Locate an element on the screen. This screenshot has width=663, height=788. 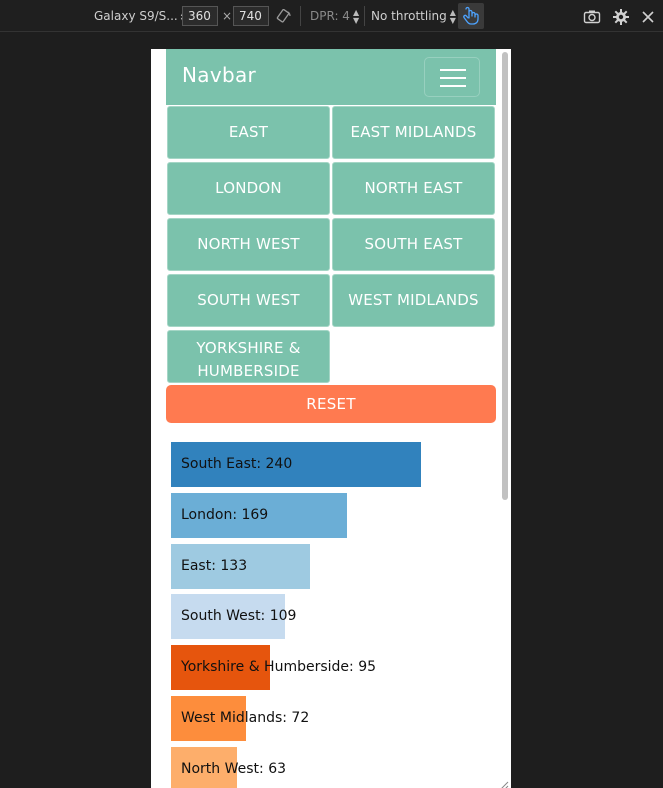
rotate-icon is located at coordinates (286, 16).